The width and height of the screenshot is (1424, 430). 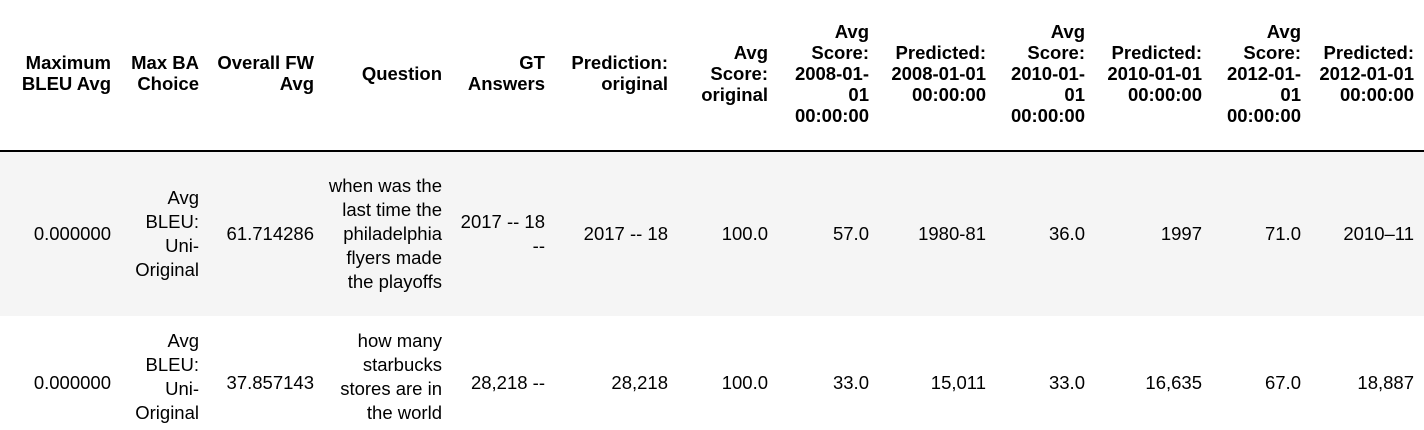 I want to click on cell-avg-score-2010: 36.0, so click(x=1066, y=233).